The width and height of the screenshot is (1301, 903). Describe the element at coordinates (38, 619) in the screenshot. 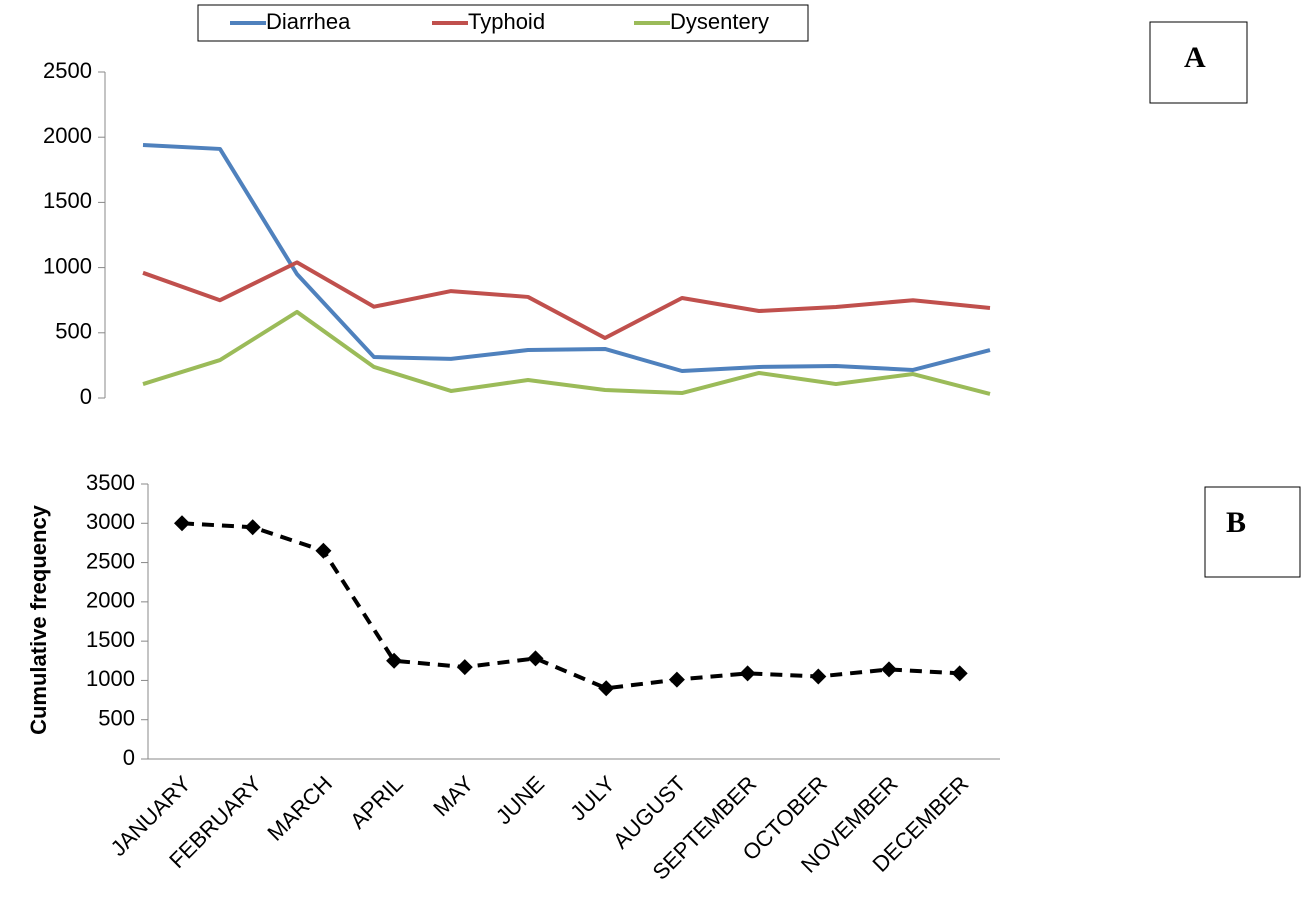

I see `y-axis-label: Cumulative frequency` at that location.